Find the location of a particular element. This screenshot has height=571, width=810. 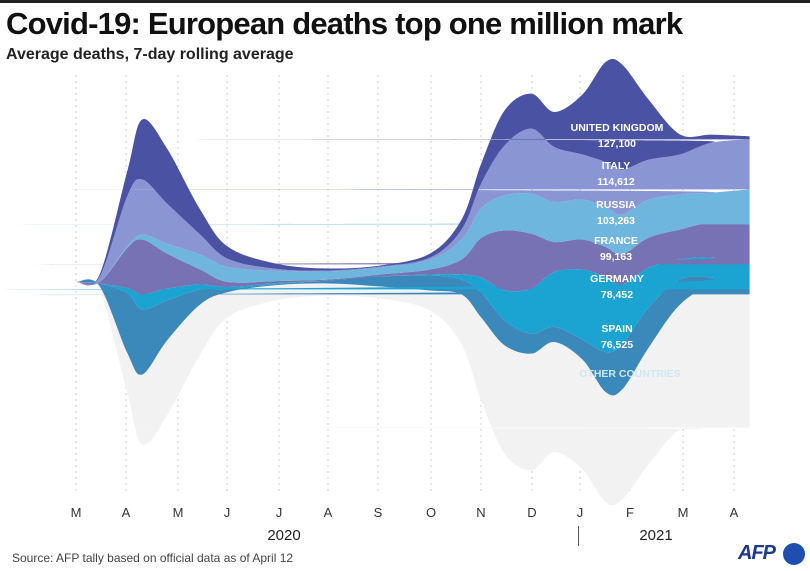

label-uk: UNITED KINGDOM 127,100 is located at coordinates (617, 136).